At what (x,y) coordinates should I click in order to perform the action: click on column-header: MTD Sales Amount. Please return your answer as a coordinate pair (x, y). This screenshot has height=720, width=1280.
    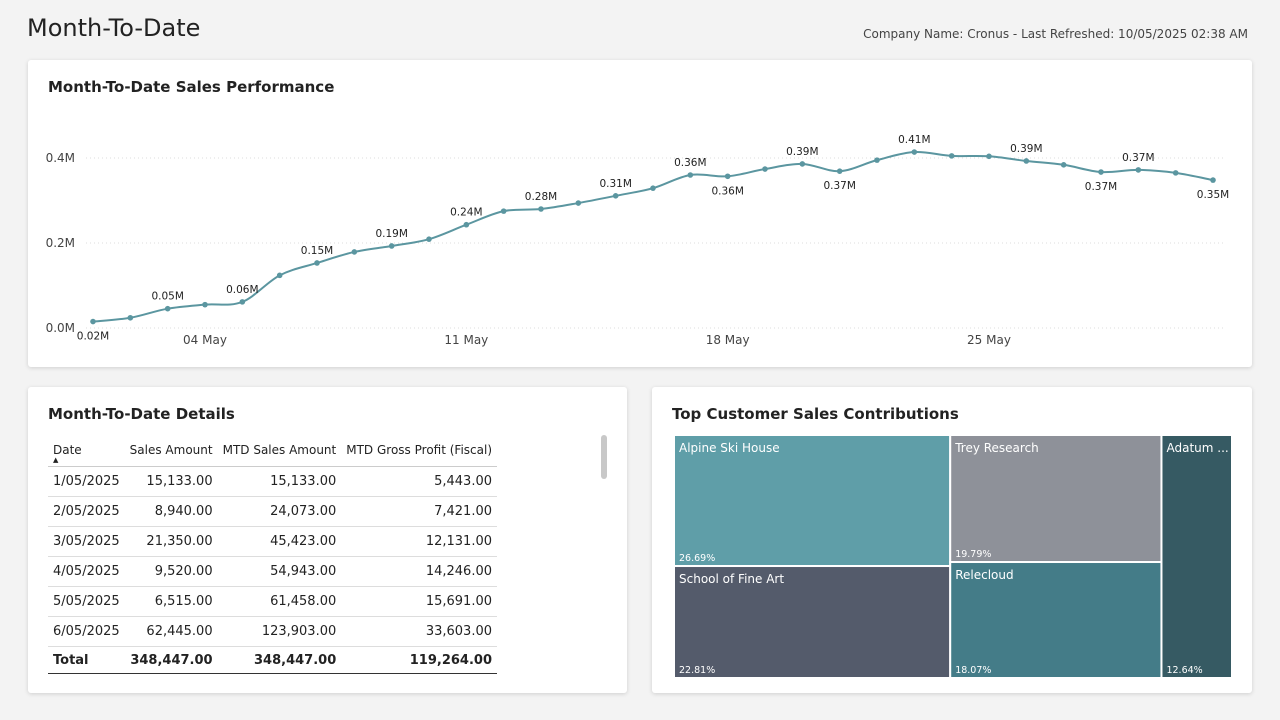
    Looking at the image, I should click on (279, 450).